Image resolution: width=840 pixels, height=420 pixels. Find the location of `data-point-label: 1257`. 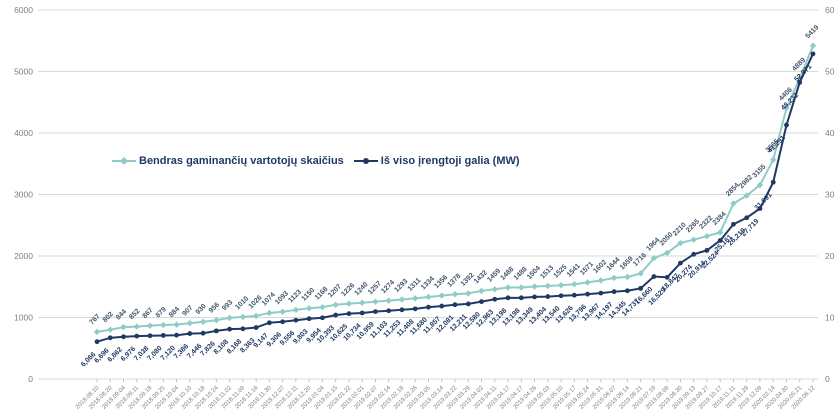

data-point-label: 1257 is located at coordinates (375, 288).